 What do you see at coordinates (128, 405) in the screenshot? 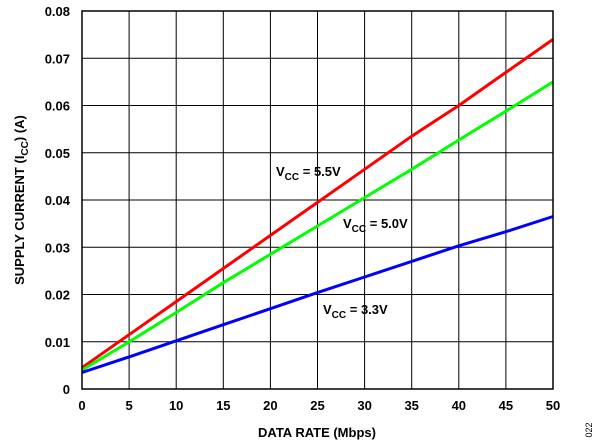
I see `x-tick-label: 5` at bounding box center [128, 405].